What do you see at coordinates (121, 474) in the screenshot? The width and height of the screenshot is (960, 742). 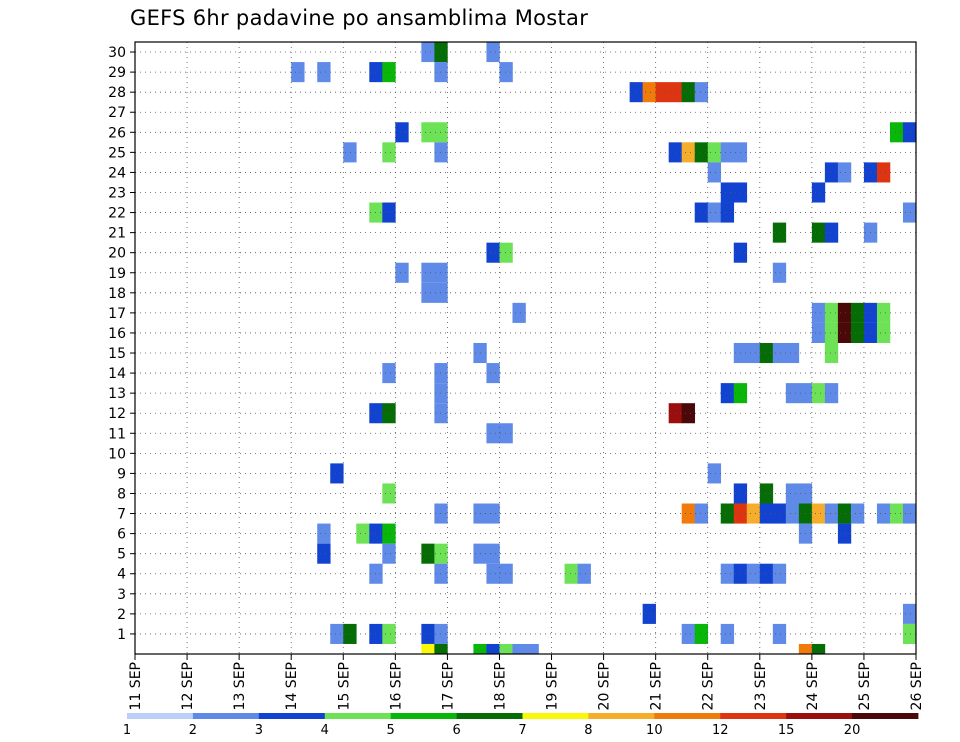 I see `y-tick-label: 9` at bounding box center [121, 474].